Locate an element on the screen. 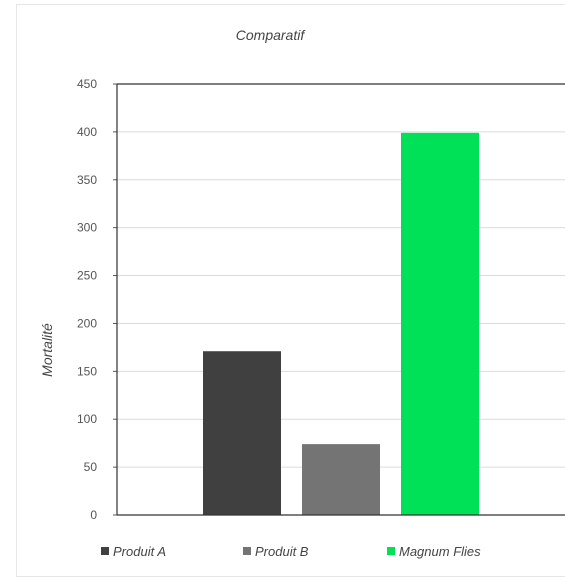  legend-label: Produit A is located at coordinates (139, 551).